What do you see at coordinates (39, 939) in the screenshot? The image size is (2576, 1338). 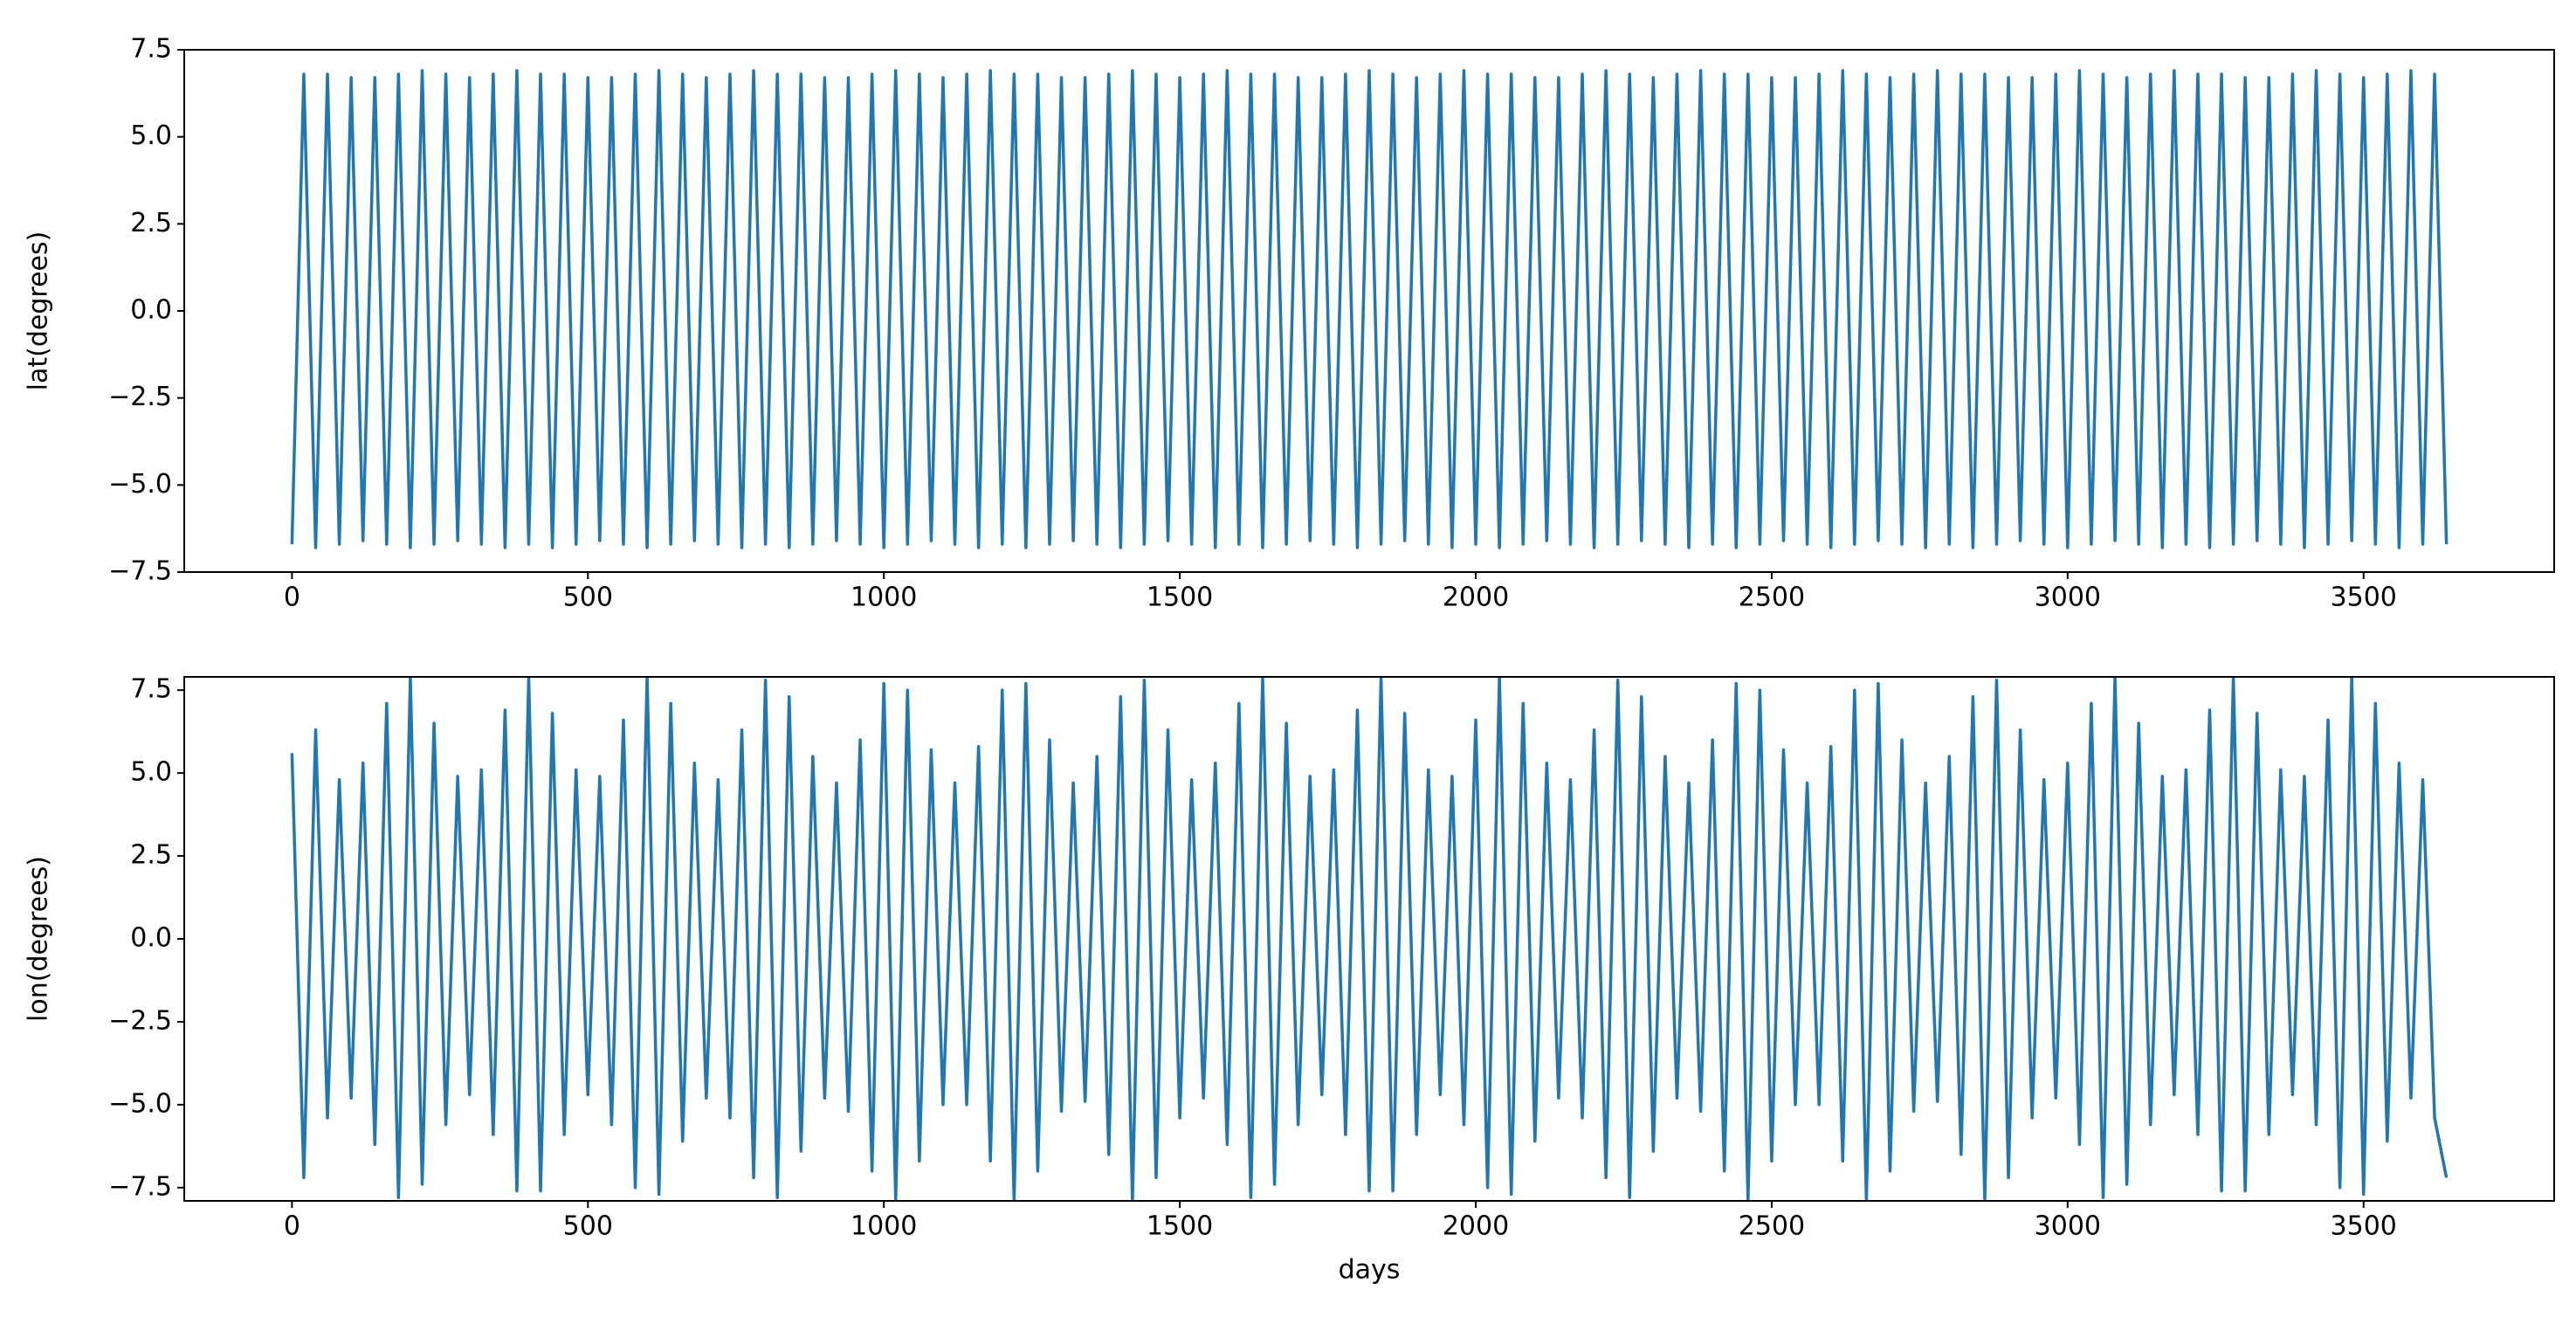 I see `y-axis-label: lon(degrees)` at bounding box center [39, 939].